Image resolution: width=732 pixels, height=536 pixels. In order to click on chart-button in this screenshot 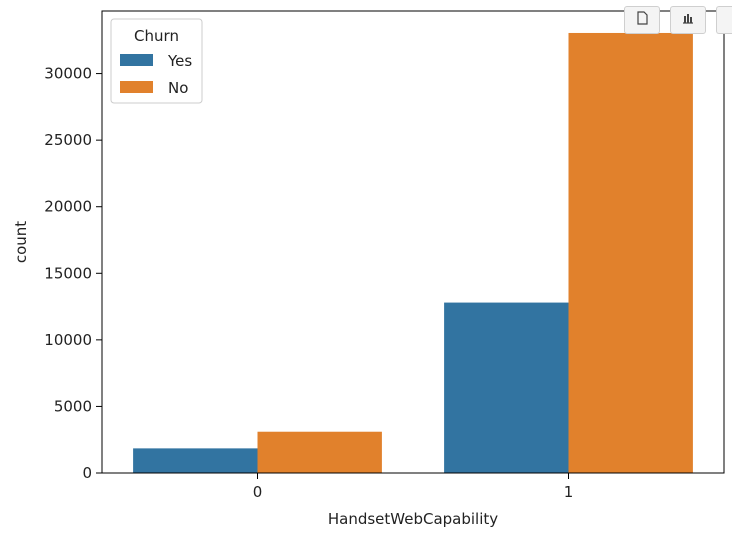, I will do `click(688, 20)`.